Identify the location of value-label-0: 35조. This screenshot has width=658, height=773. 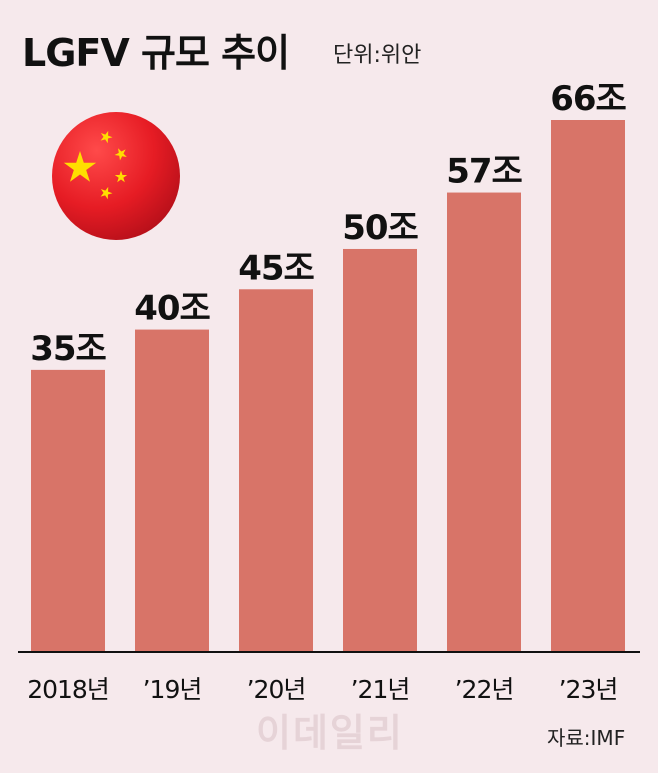
(68, 349).